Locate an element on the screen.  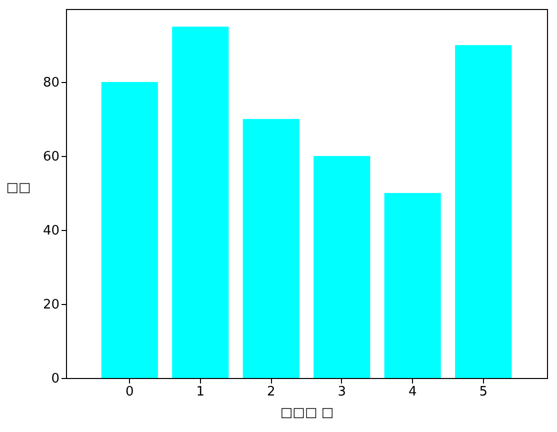
x-tick-label: 1 is located at coordinates (200, 392).